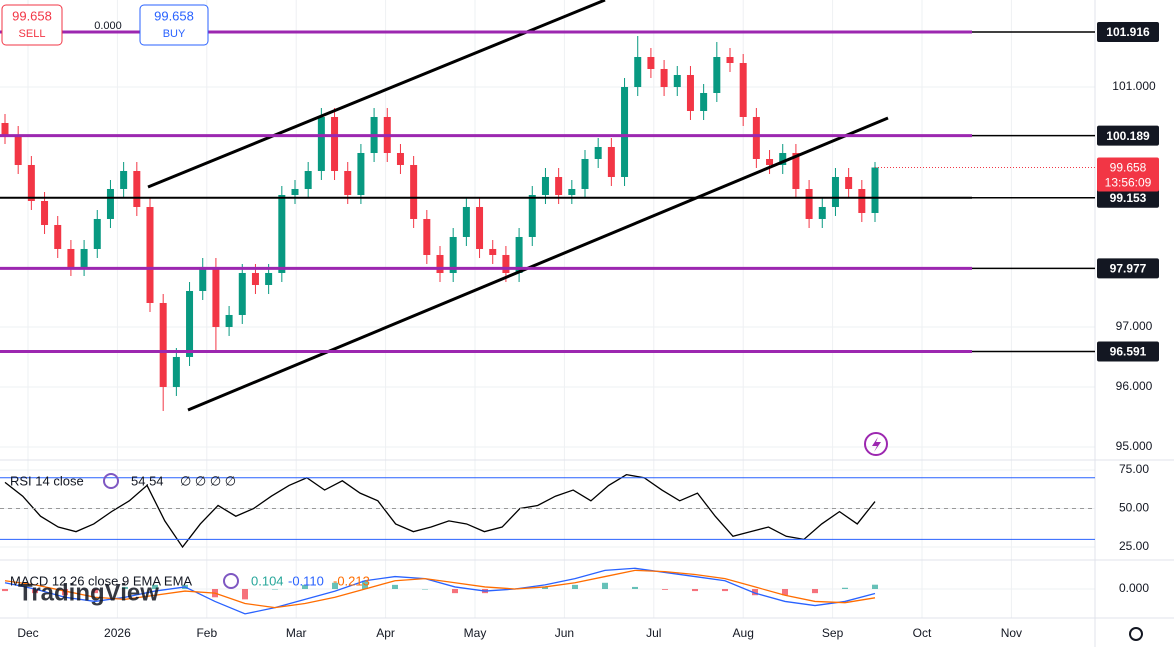 This screenshot has height=647, width=1174. Describe the element at coordinates (1134, 546) in the screenshot. I see `y-tick-label: 25.00` at that location.